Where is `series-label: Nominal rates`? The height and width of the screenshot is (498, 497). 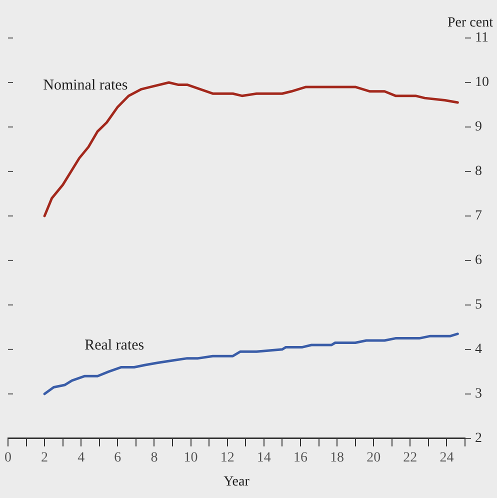
series-label: Nominal rates is located at coordinates (85, 85).